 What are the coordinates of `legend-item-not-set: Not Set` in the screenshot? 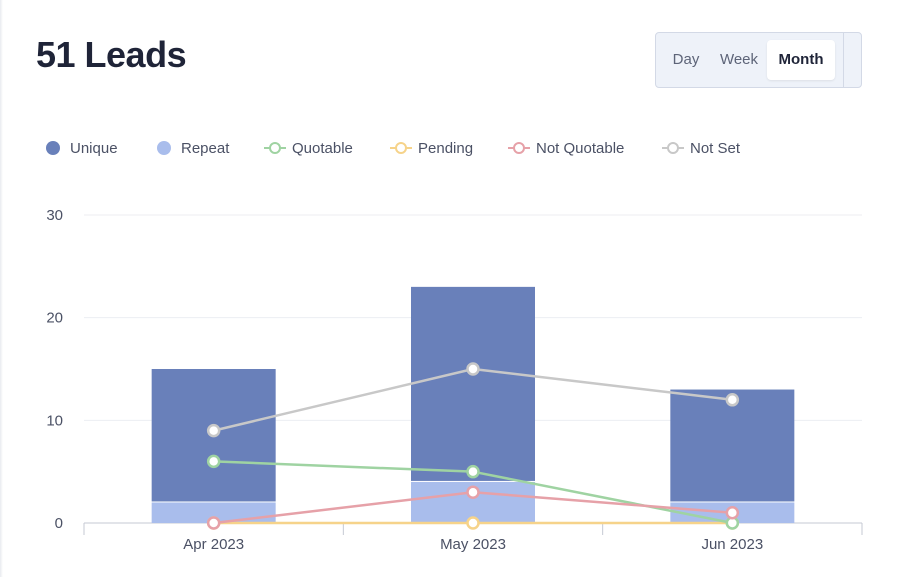 It's located at (701, 148).